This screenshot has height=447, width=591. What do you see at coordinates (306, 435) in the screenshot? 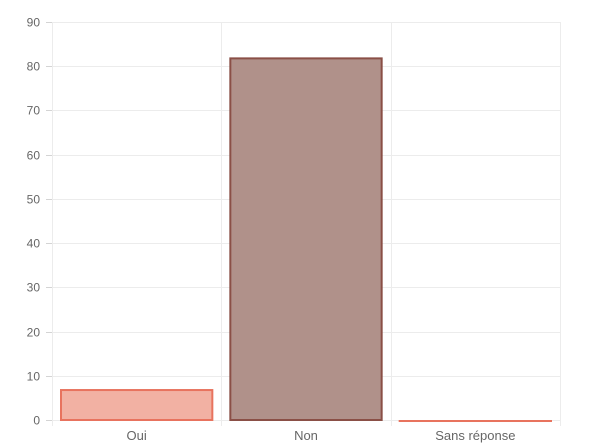
I see `x-tick-label: Non` at bounding box center [306, 435].